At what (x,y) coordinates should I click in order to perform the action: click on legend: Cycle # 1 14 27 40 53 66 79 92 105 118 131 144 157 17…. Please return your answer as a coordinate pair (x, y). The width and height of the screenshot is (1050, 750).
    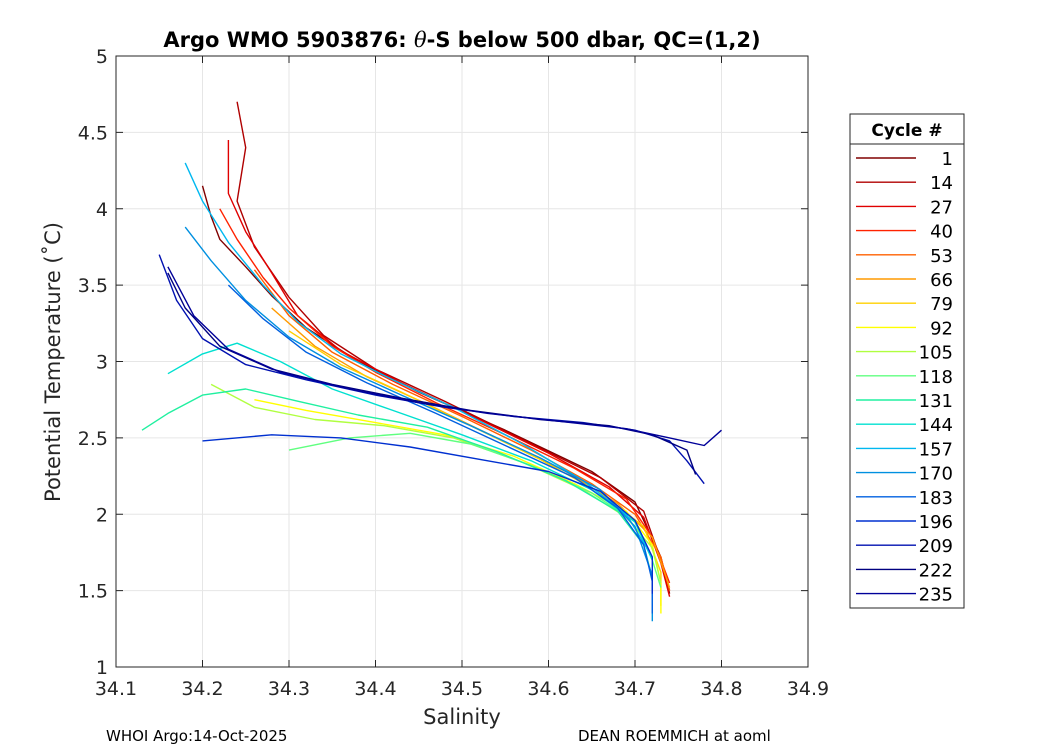
    Looking at the image, I should click on (907, 361).